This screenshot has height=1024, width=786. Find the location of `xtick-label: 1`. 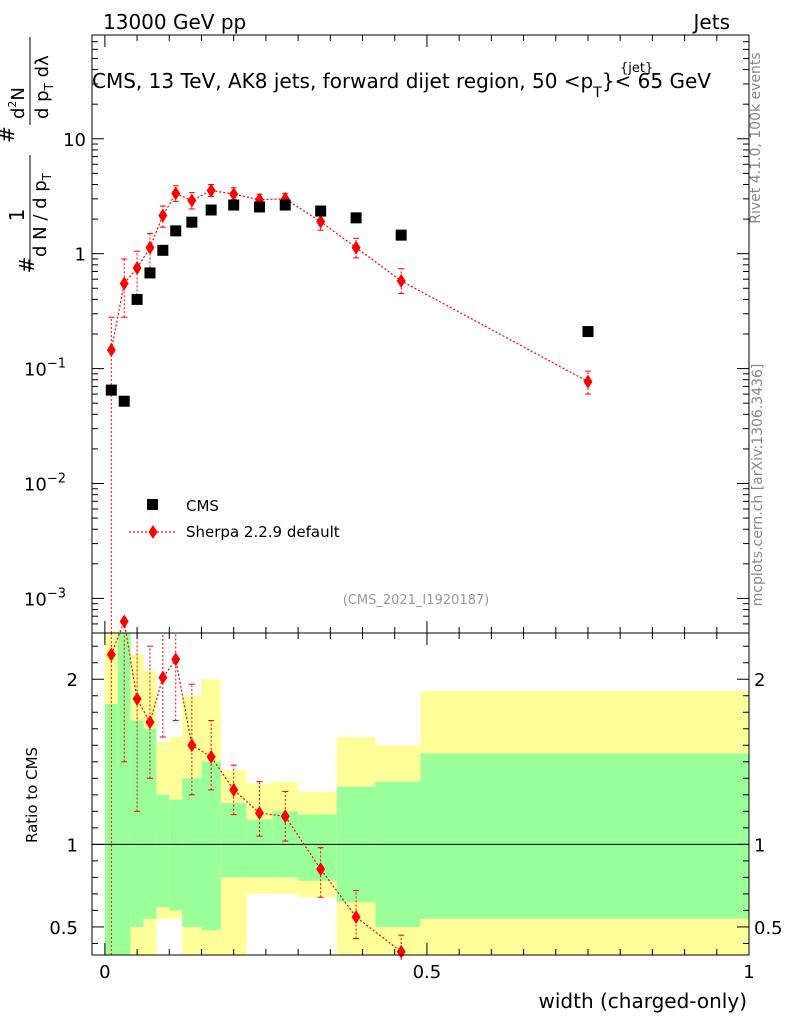

xtick-label: 1 is located at coordinates (748, 972).